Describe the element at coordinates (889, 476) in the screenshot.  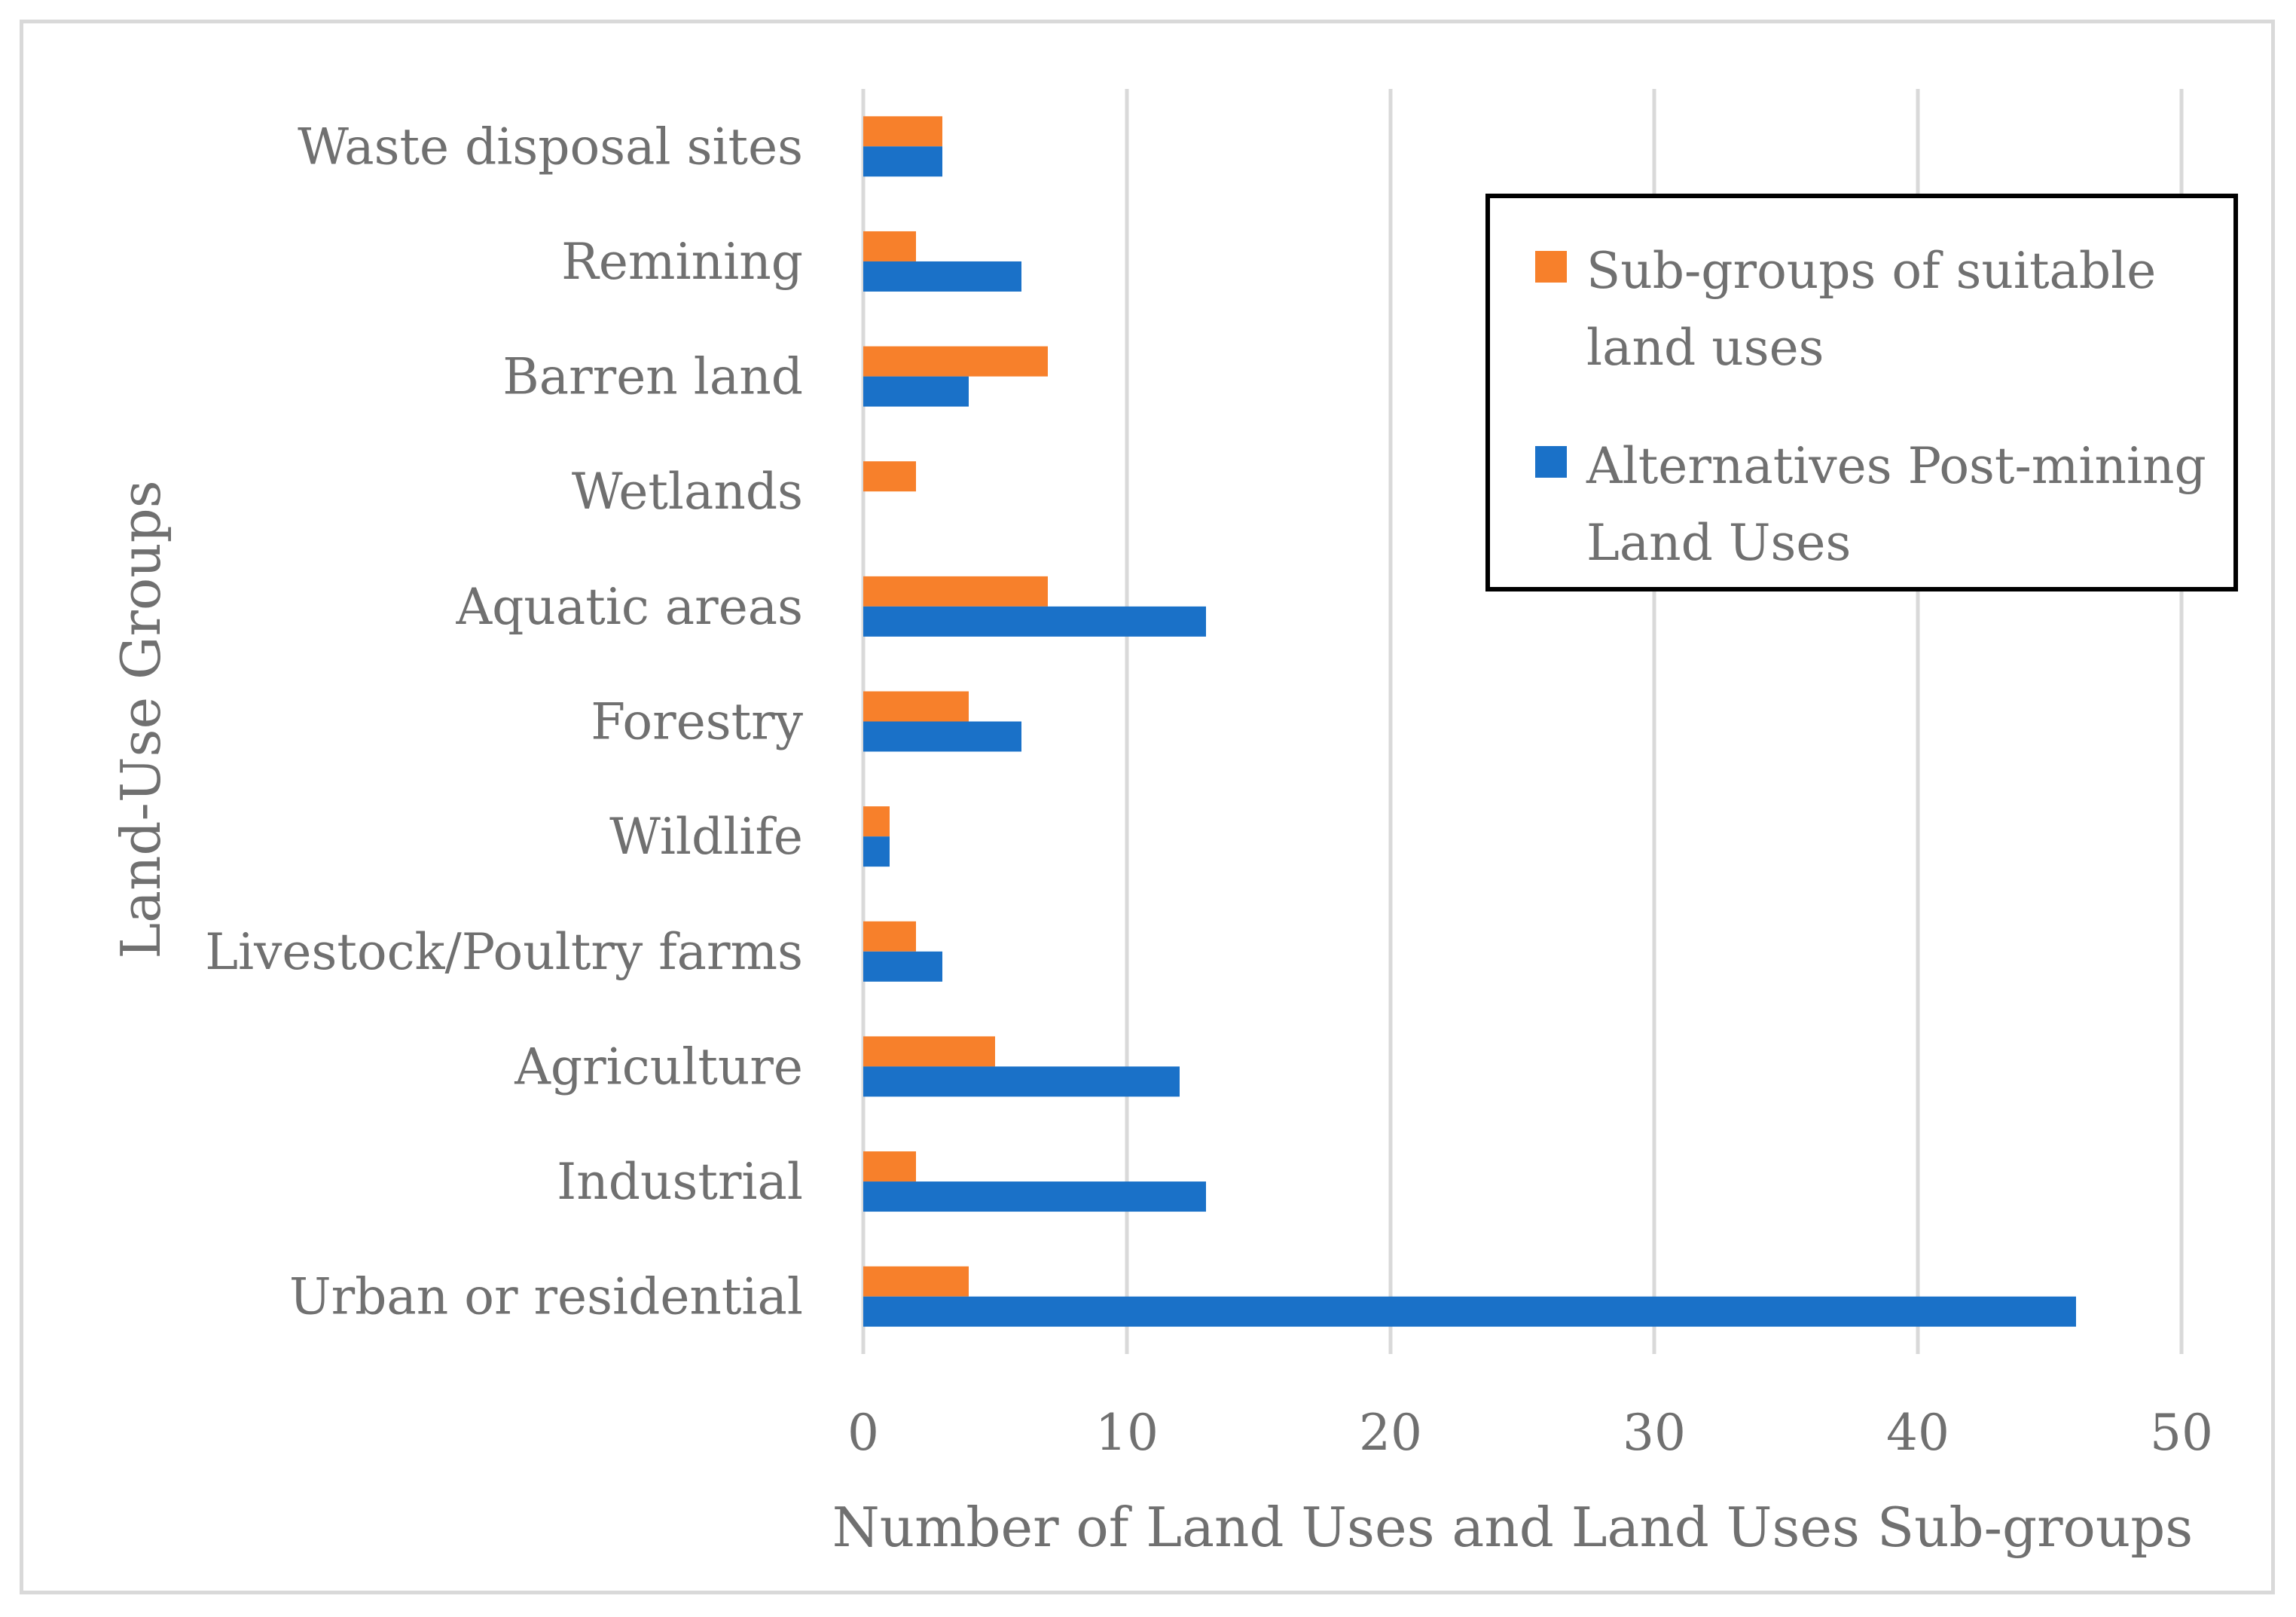
I see `bar-sub-groups-wetlands` at that location.